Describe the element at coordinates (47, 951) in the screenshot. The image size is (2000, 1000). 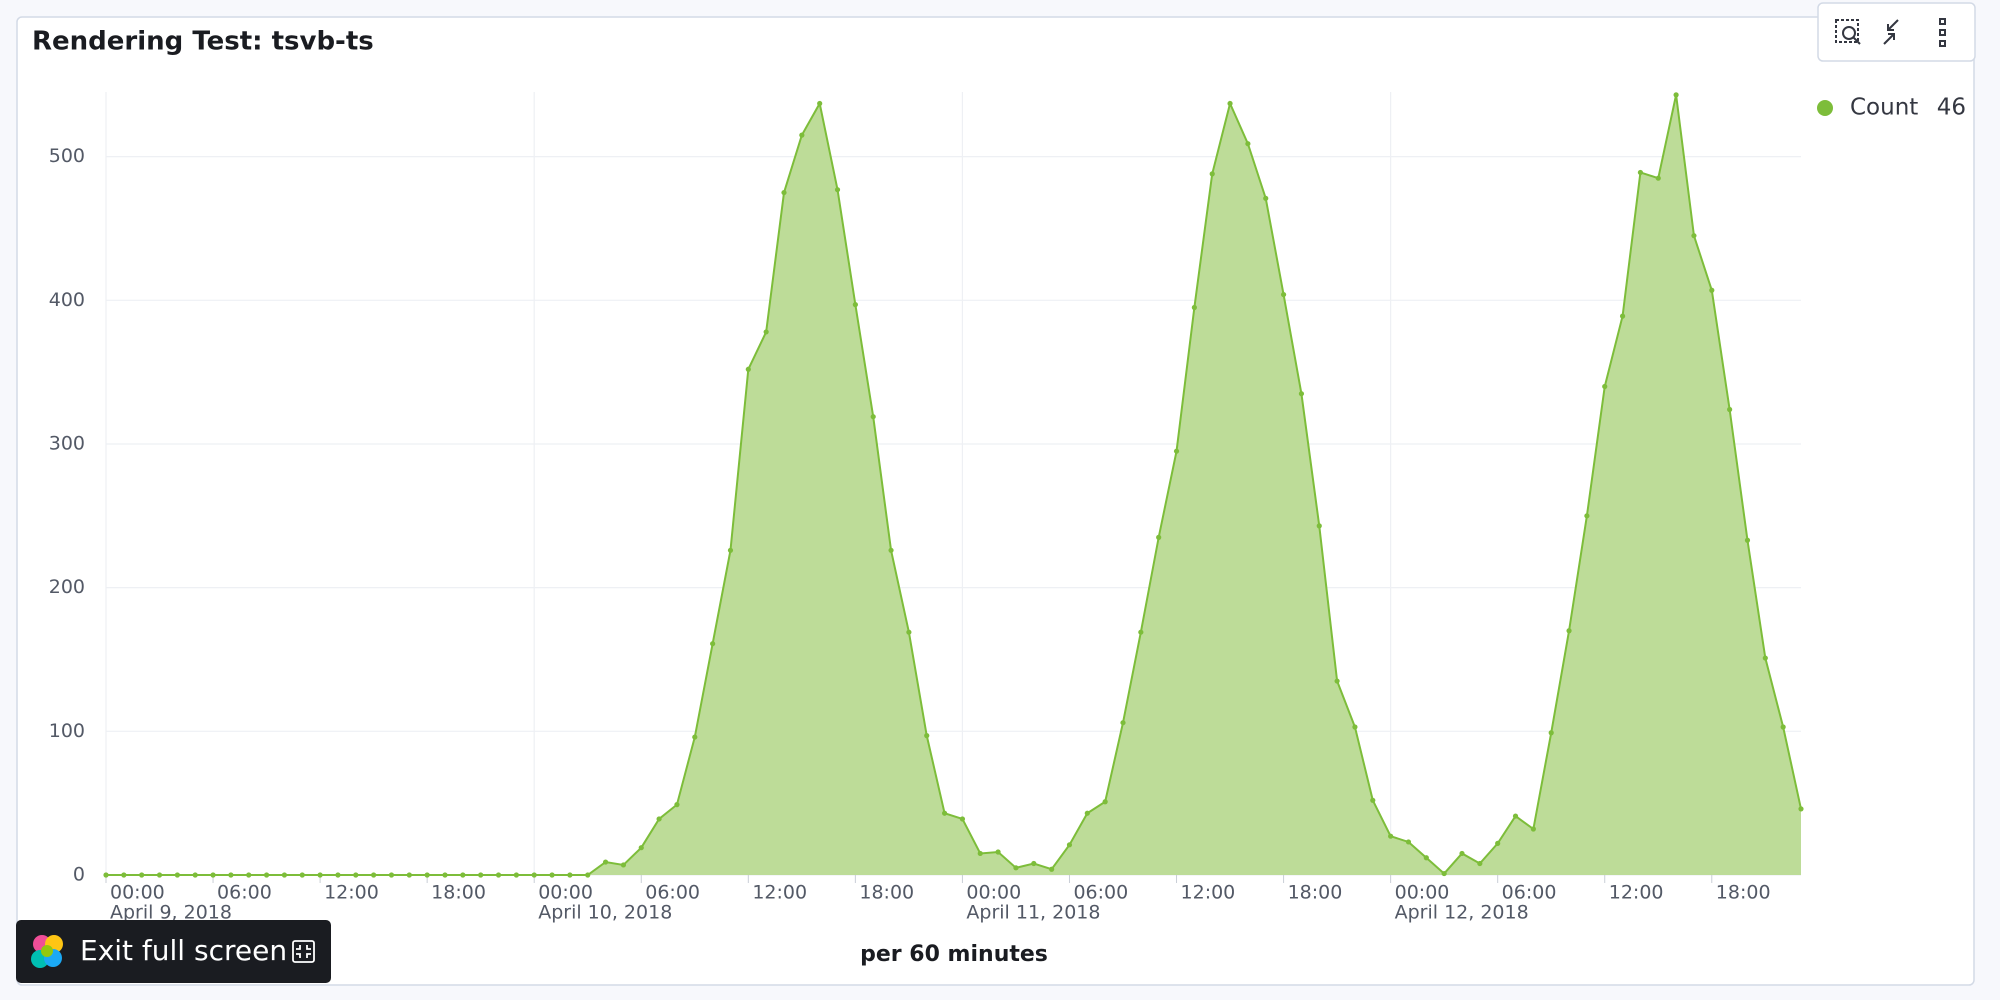
I see `elastic-logo` at that location.